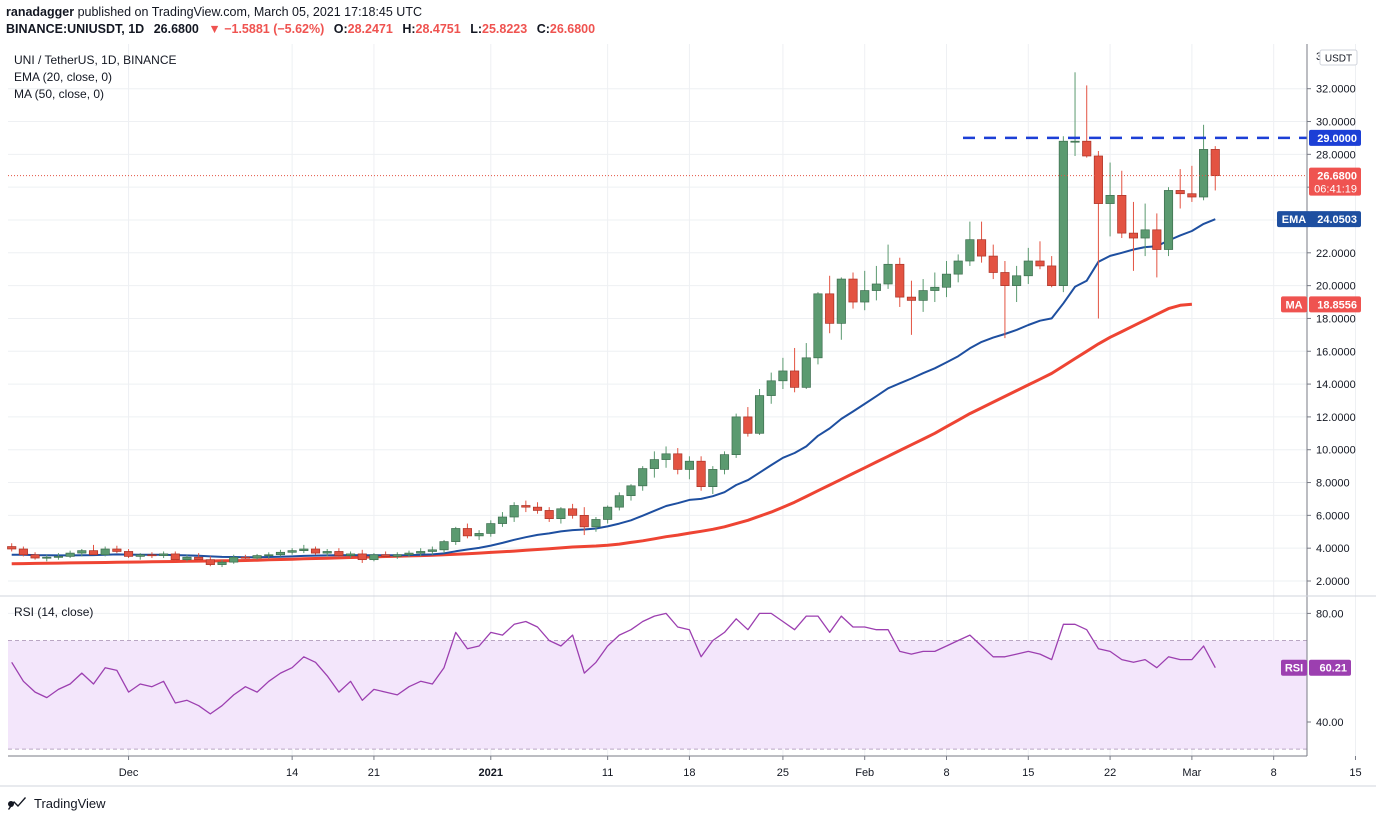 The height and width of the screenshot is (823, 1376). I want to click on legend-pair: UNI / TetherUS, 1D, BINANCE, so click(95, 60).